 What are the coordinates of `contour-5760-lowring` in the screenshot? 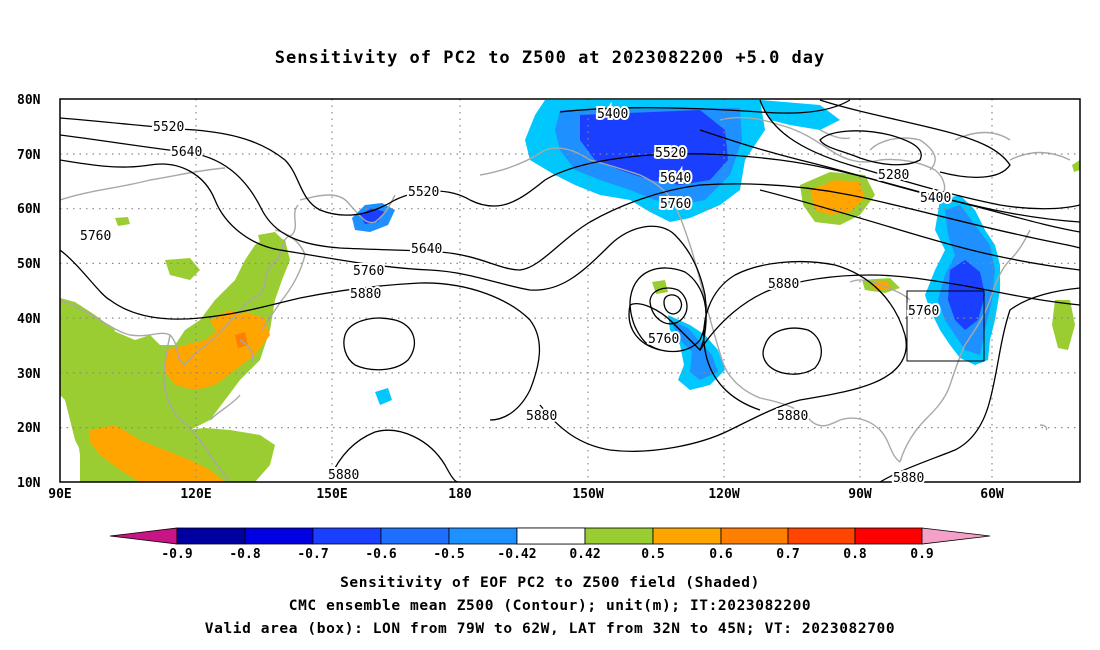 It's located at (668, 310).